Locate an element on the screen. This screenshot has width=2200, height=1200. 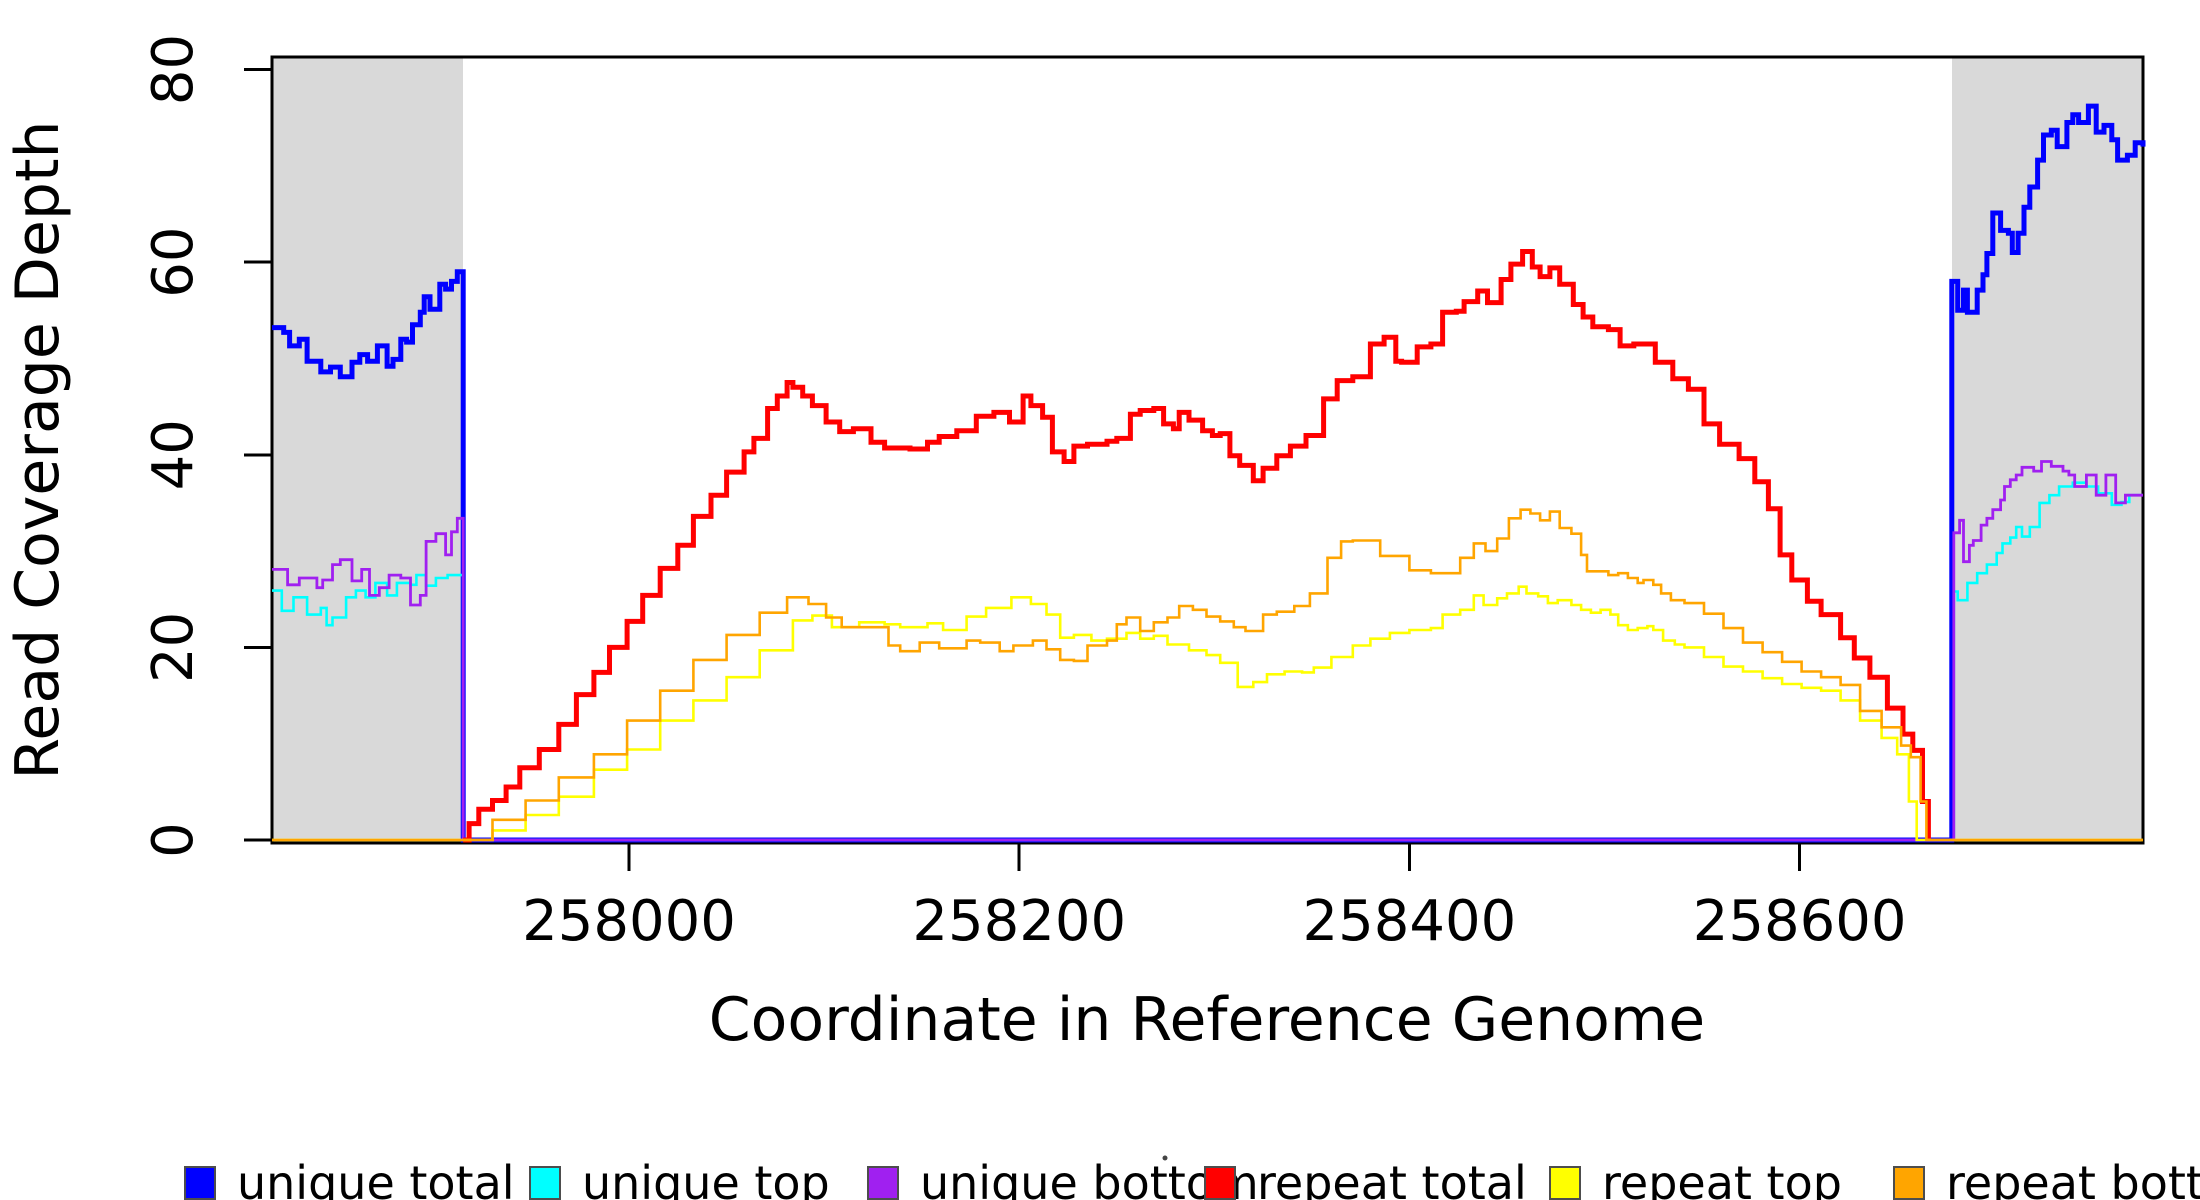
legend-label-unique-top: unique top is located at coordinates (706, 1178).